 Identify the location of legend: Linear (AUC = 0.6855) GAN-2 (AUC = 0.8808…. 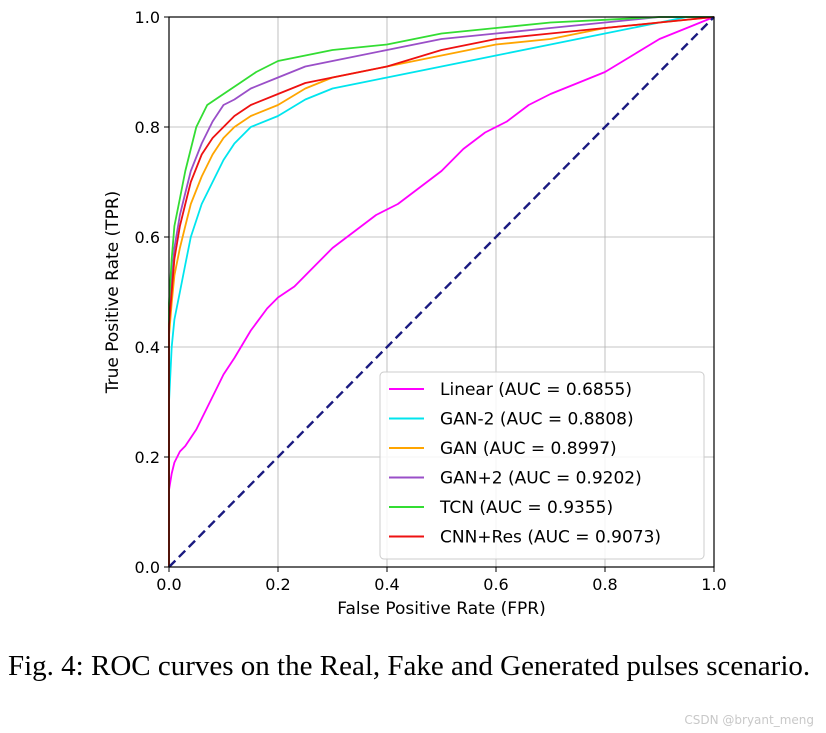
(542, 465).